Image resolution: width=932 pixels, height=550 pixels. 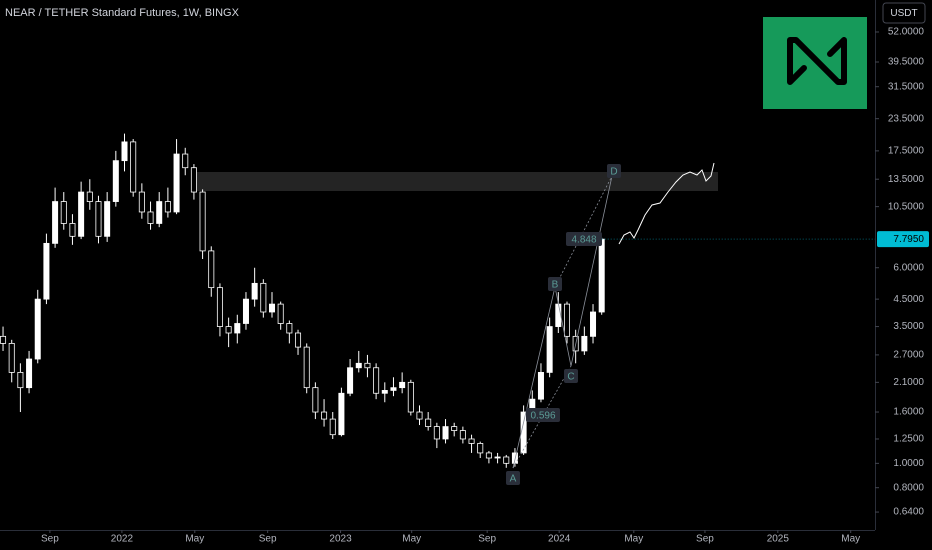 I want to click on y-tick-label: 0.8000, so click(x=908, y=487).